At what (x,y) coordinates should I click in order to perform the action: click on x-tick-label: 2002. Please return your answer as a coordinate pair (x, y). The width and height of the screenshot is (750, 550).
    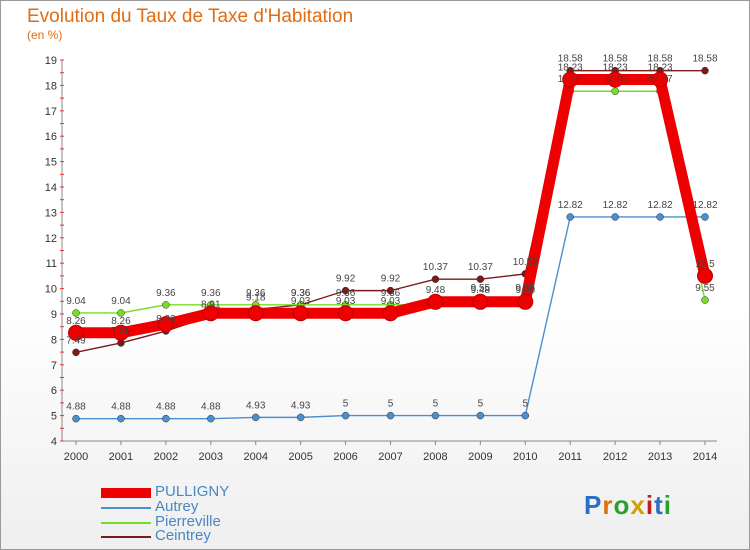
    Looking at the image, I should click on (166, 457).